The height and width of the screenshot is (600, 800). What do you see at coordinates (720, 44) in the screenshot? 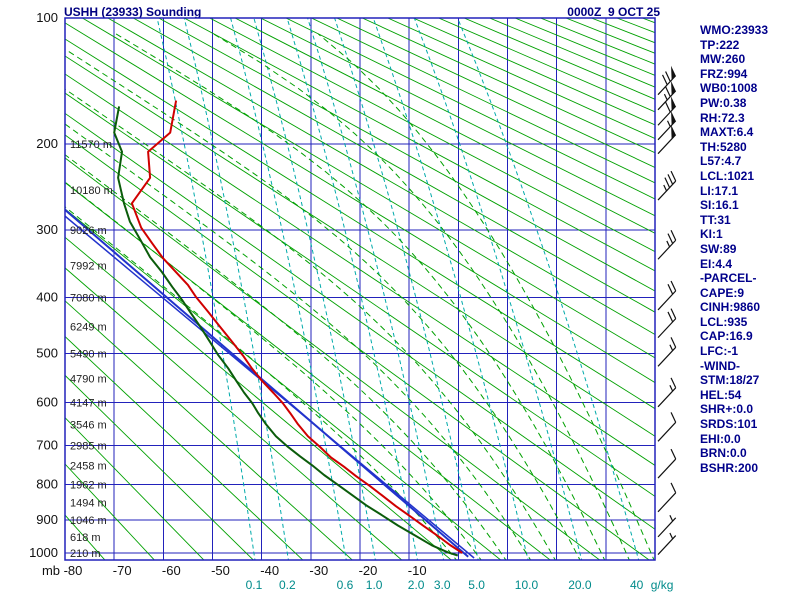
I see `panel-line-1: TP:222` at bounding box center [720, 44].